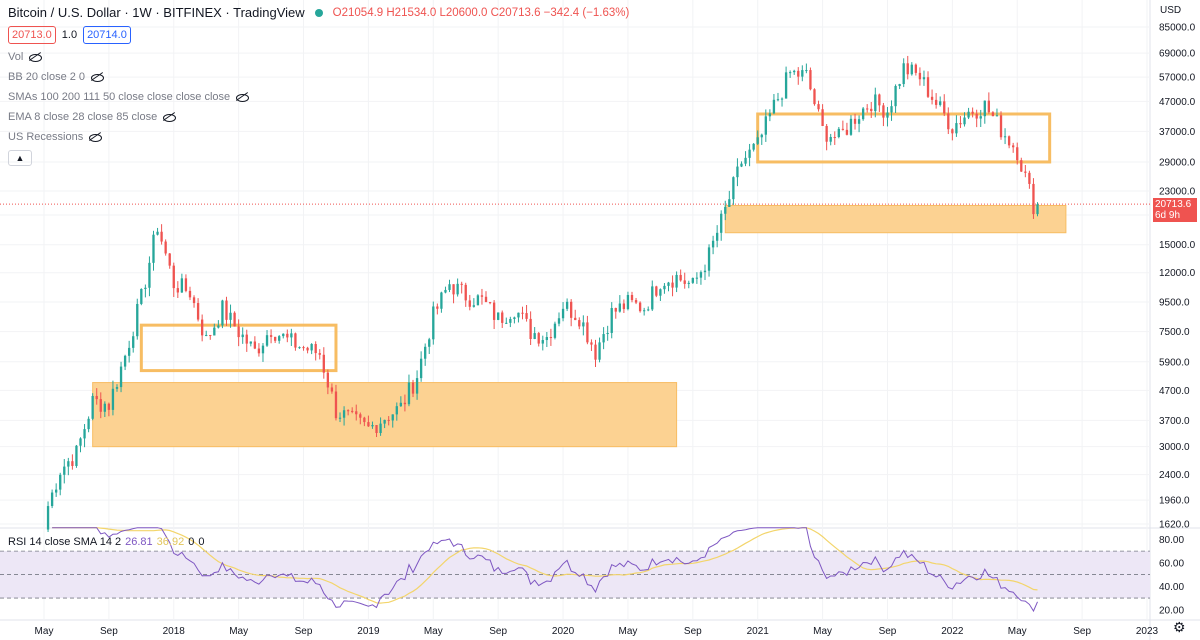 Image resolution: width=1200 pixels, height=640 pixels. I want to click on time-tick-label: 2018, so click(174, 631).